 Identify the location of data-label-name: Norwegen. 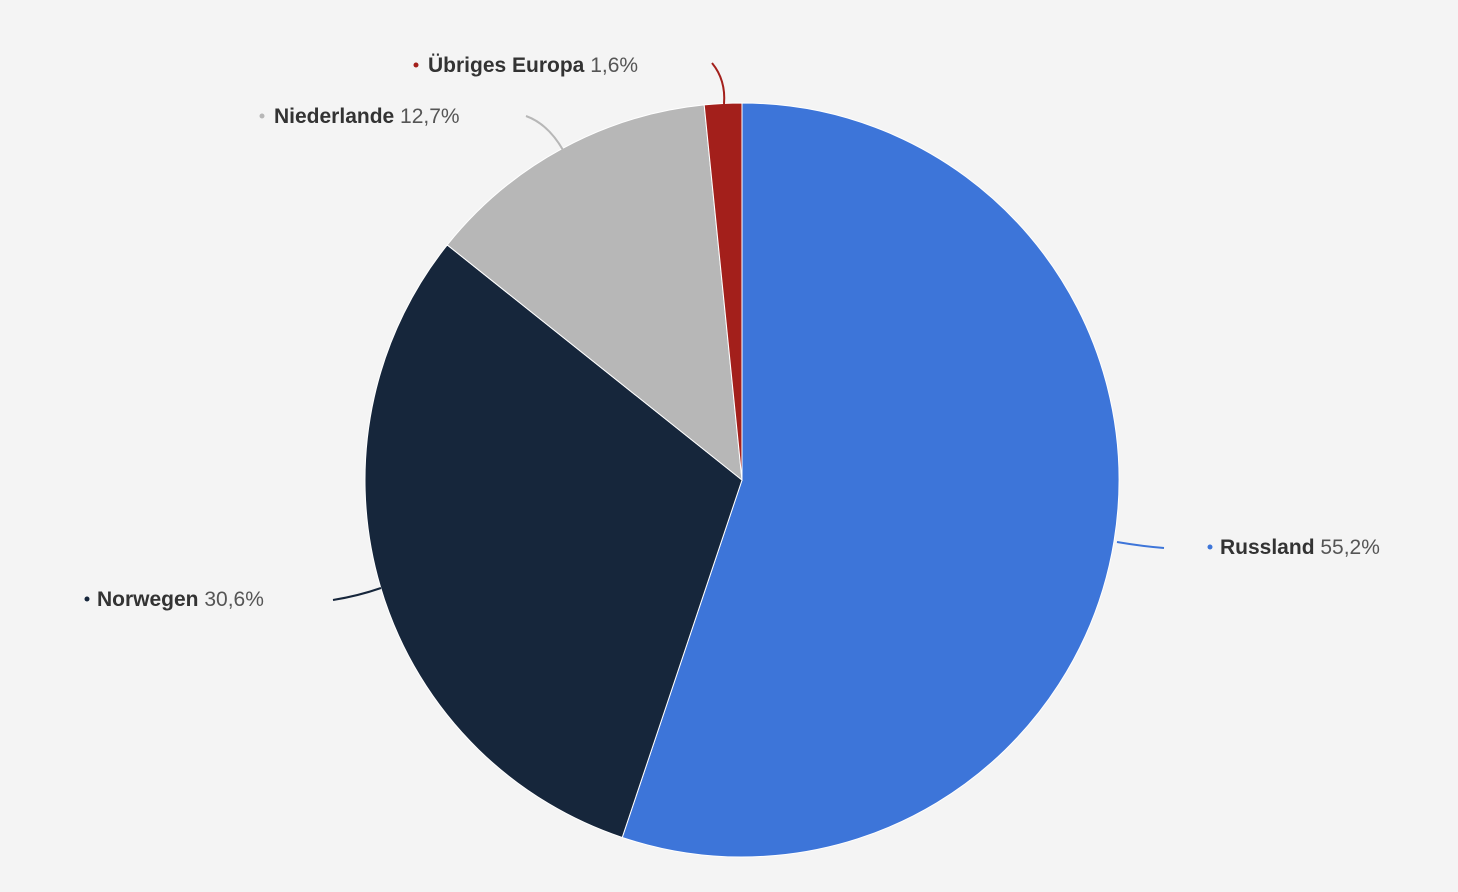
(150, 599).